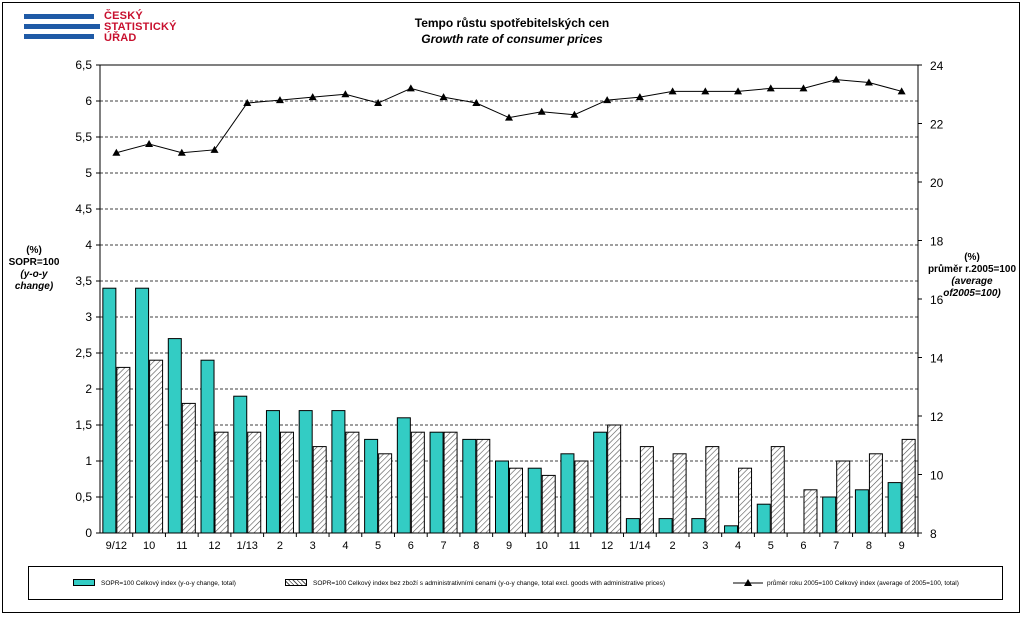 The image size is (1024, 617). What do you see at coordinates (937, 66) in the screenshot?
I see `right-tick-label: 24` at bounding box center [937, 66].